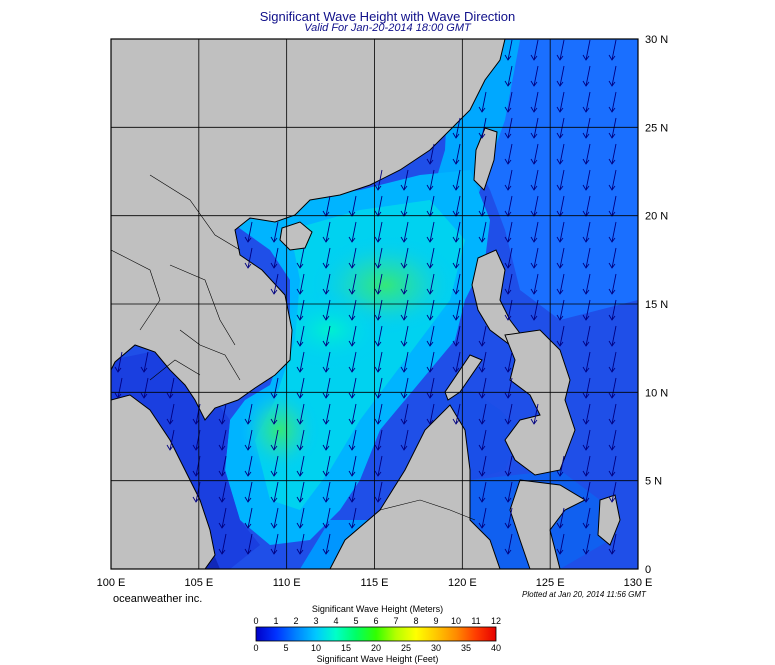  What do you see at coordinates (330, 330) in the screenshot?
I see `wave-mid-zone` at bounding box center [330, 330].